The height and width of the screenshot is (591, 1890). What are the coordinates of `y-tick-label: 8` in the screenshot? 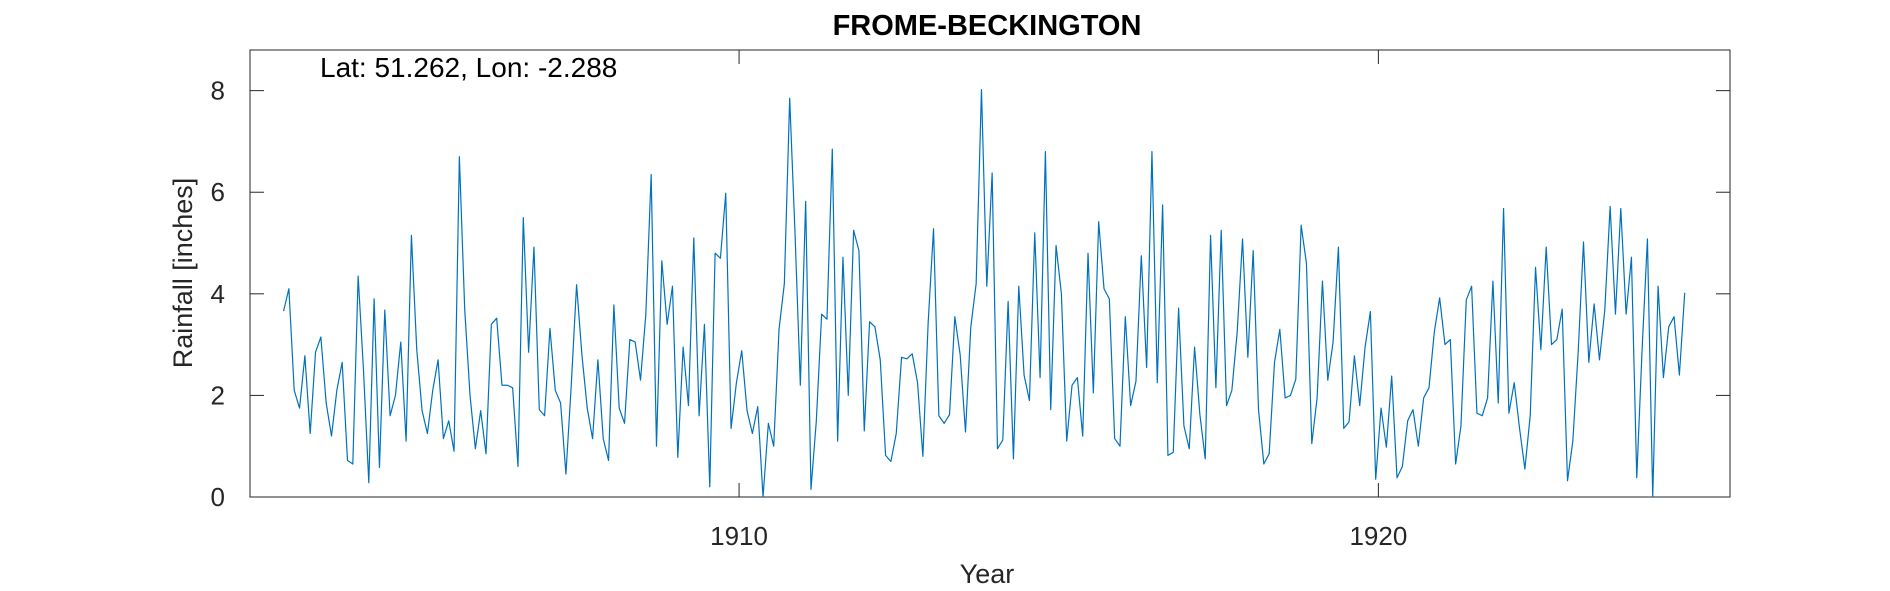 It's located at (218, 91).